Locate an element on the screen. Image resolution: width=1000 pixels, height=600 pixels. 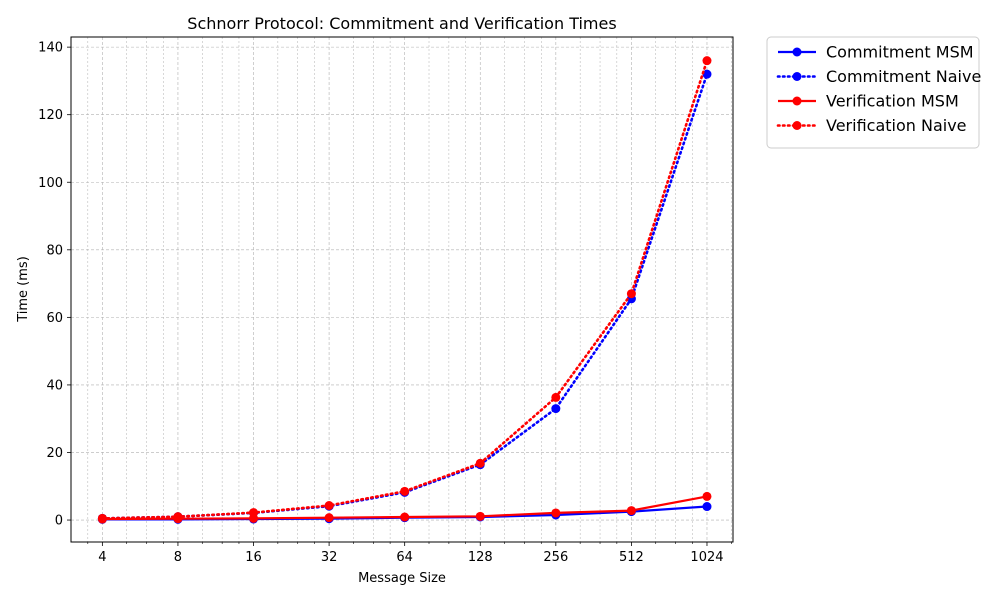
y-tick-label: 40 is located at coordinates (54, 385).